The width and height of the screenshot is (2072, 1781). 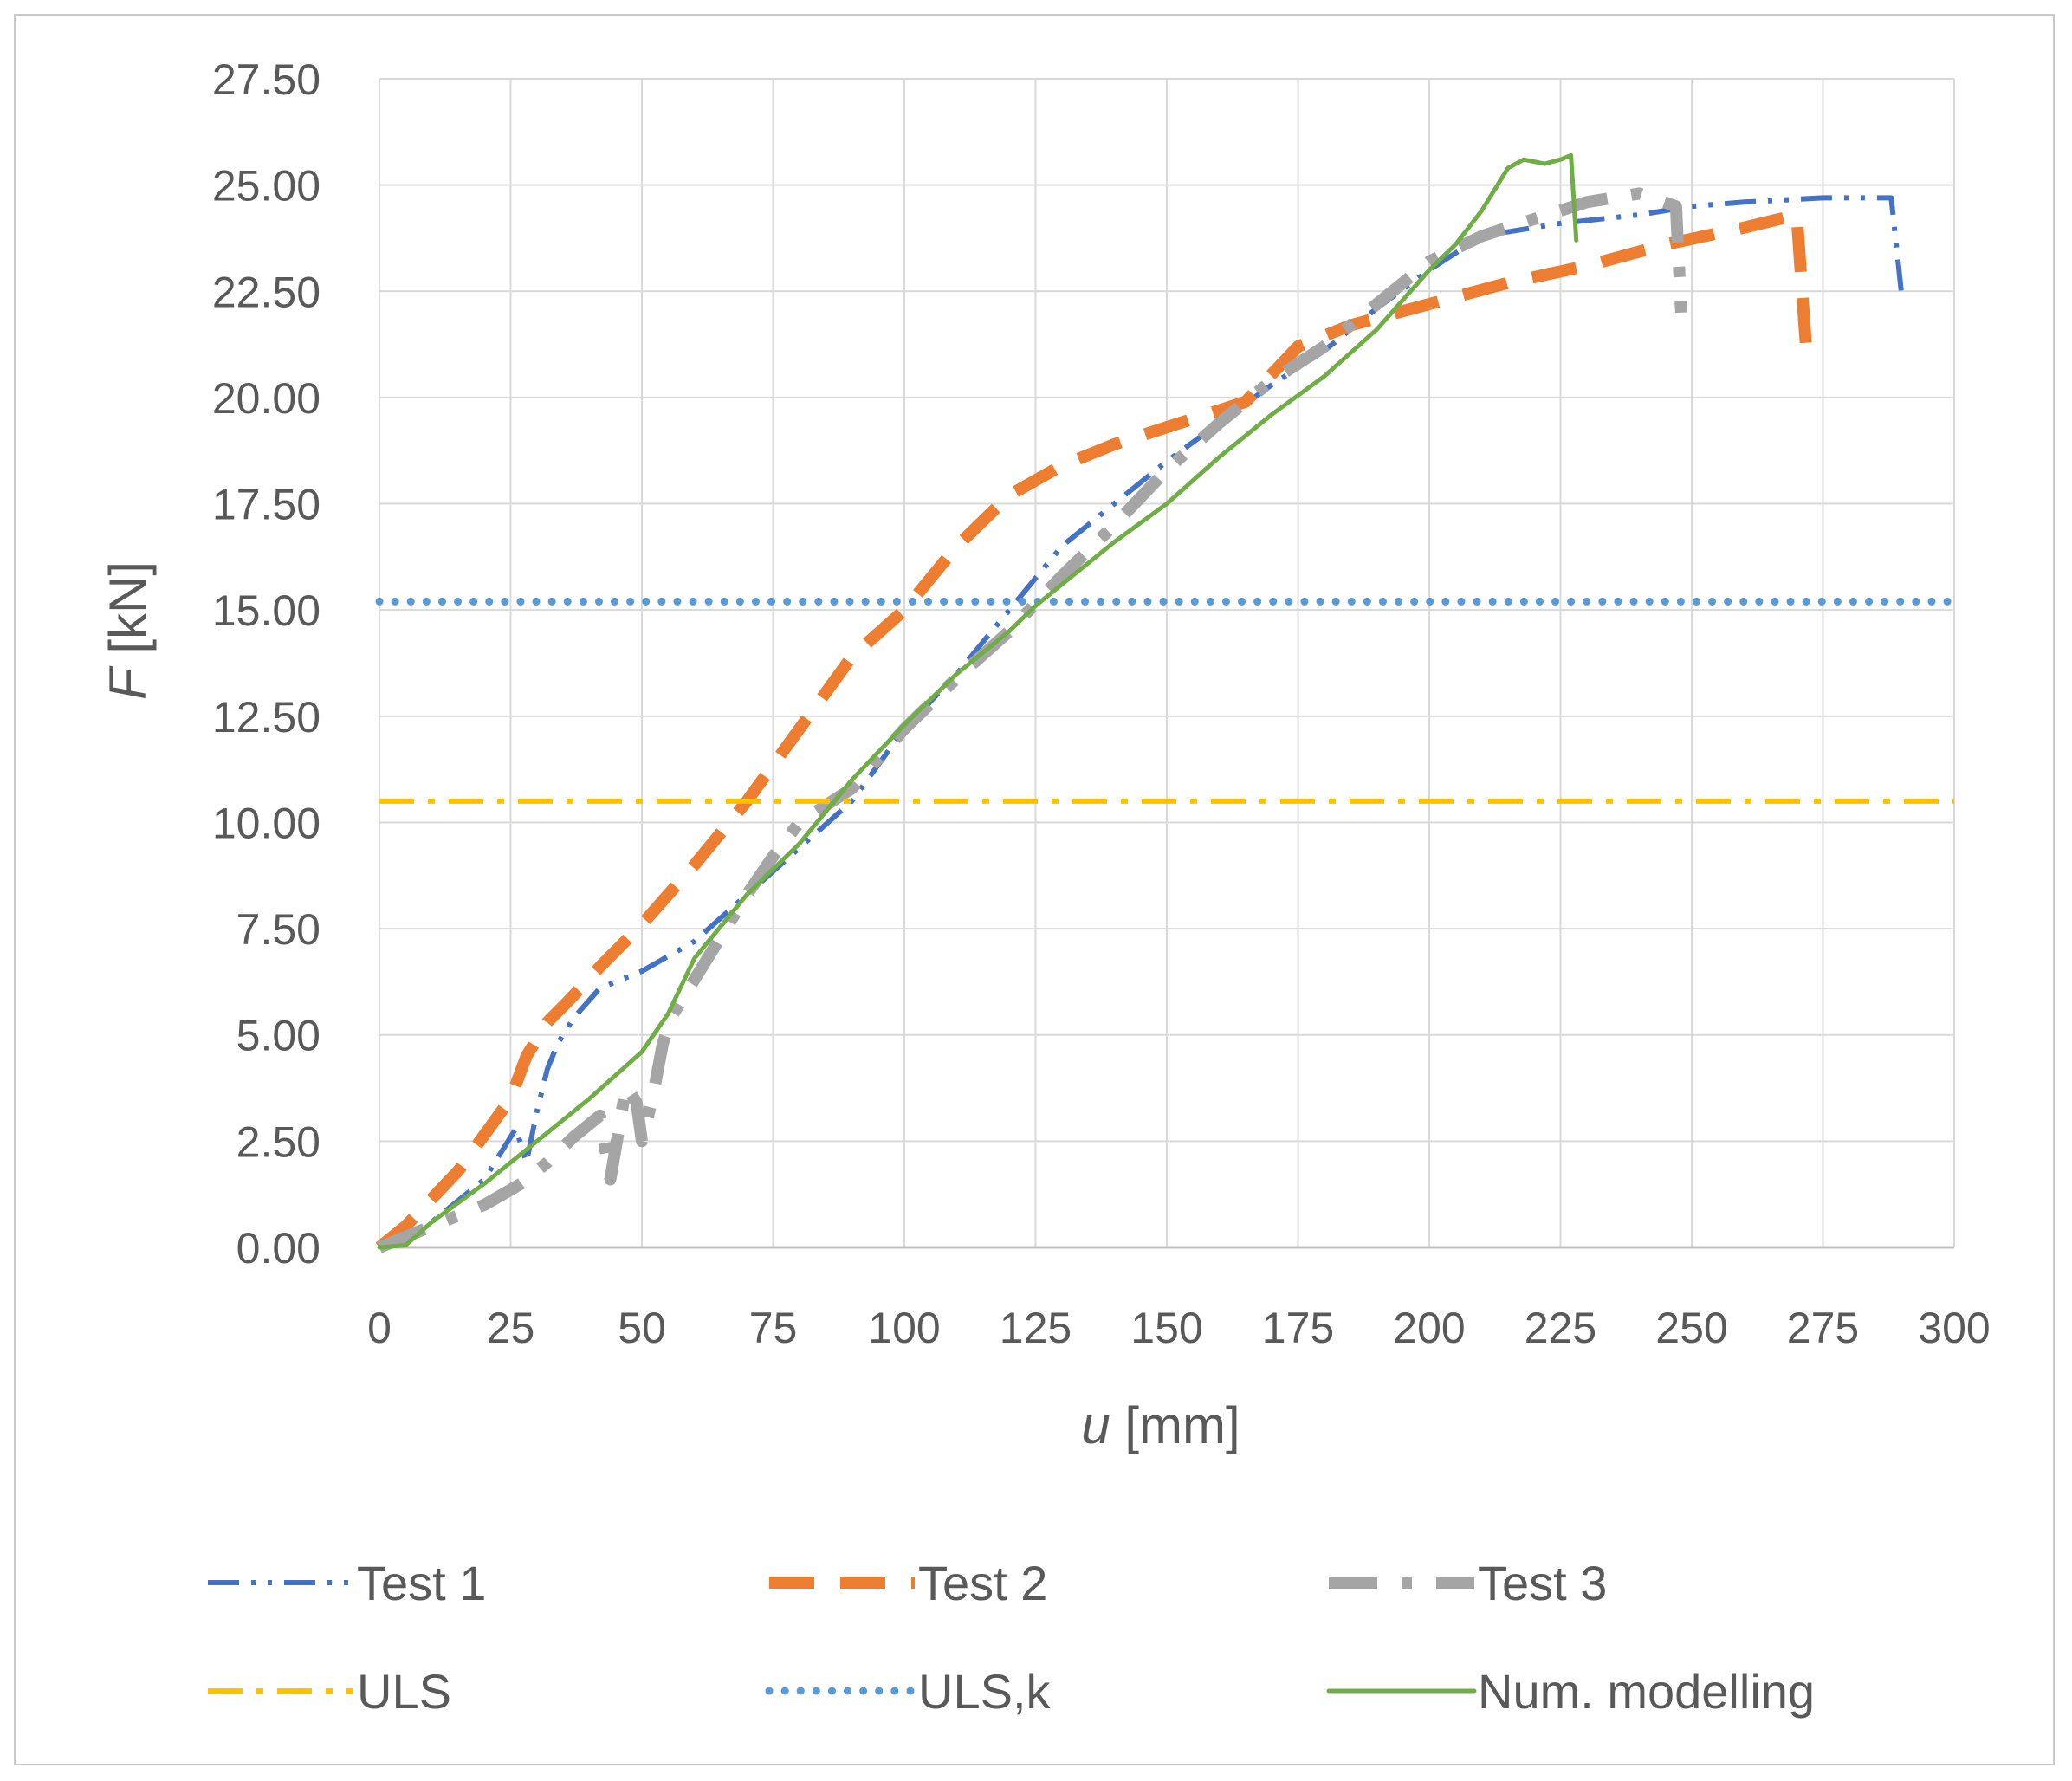 What do you see at coordinates (266, 823) in the screenshot?
I see `y-tick-label: 10.00` at bounding box center [266, 823].